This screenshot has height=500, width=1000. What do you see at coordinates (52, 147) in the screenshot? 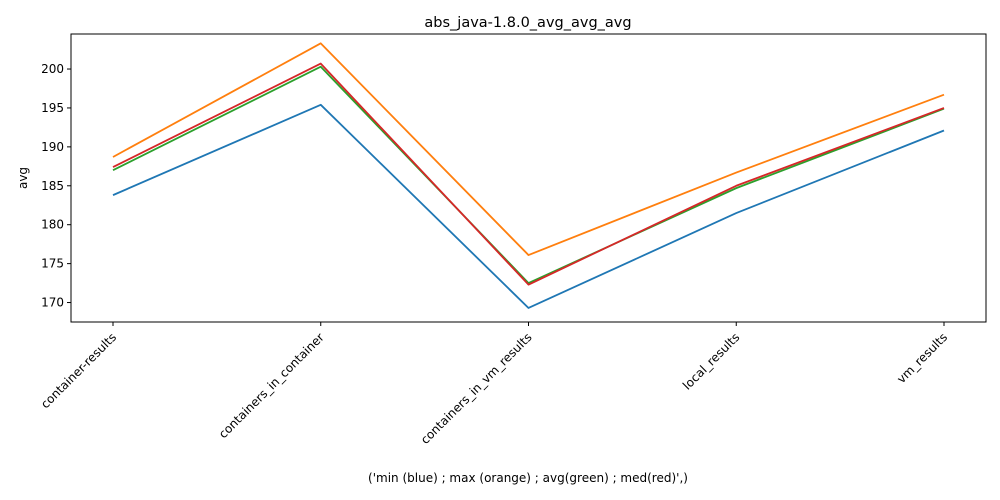
I see `y-tick-label-4: 190` at bounding box center [52, 147].